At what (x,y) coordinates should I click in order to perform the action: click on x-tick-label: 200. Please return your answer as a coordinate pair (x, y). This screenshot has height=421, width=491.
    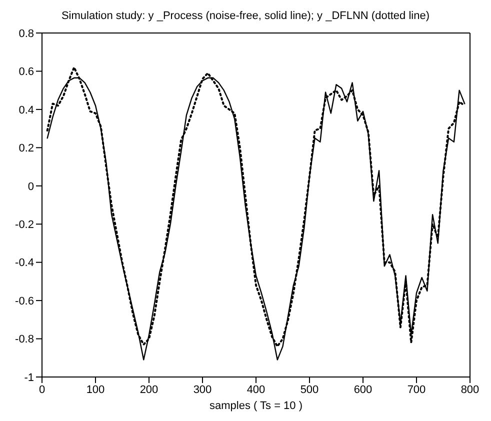
    Looking at the image, I should click on (149, 390).